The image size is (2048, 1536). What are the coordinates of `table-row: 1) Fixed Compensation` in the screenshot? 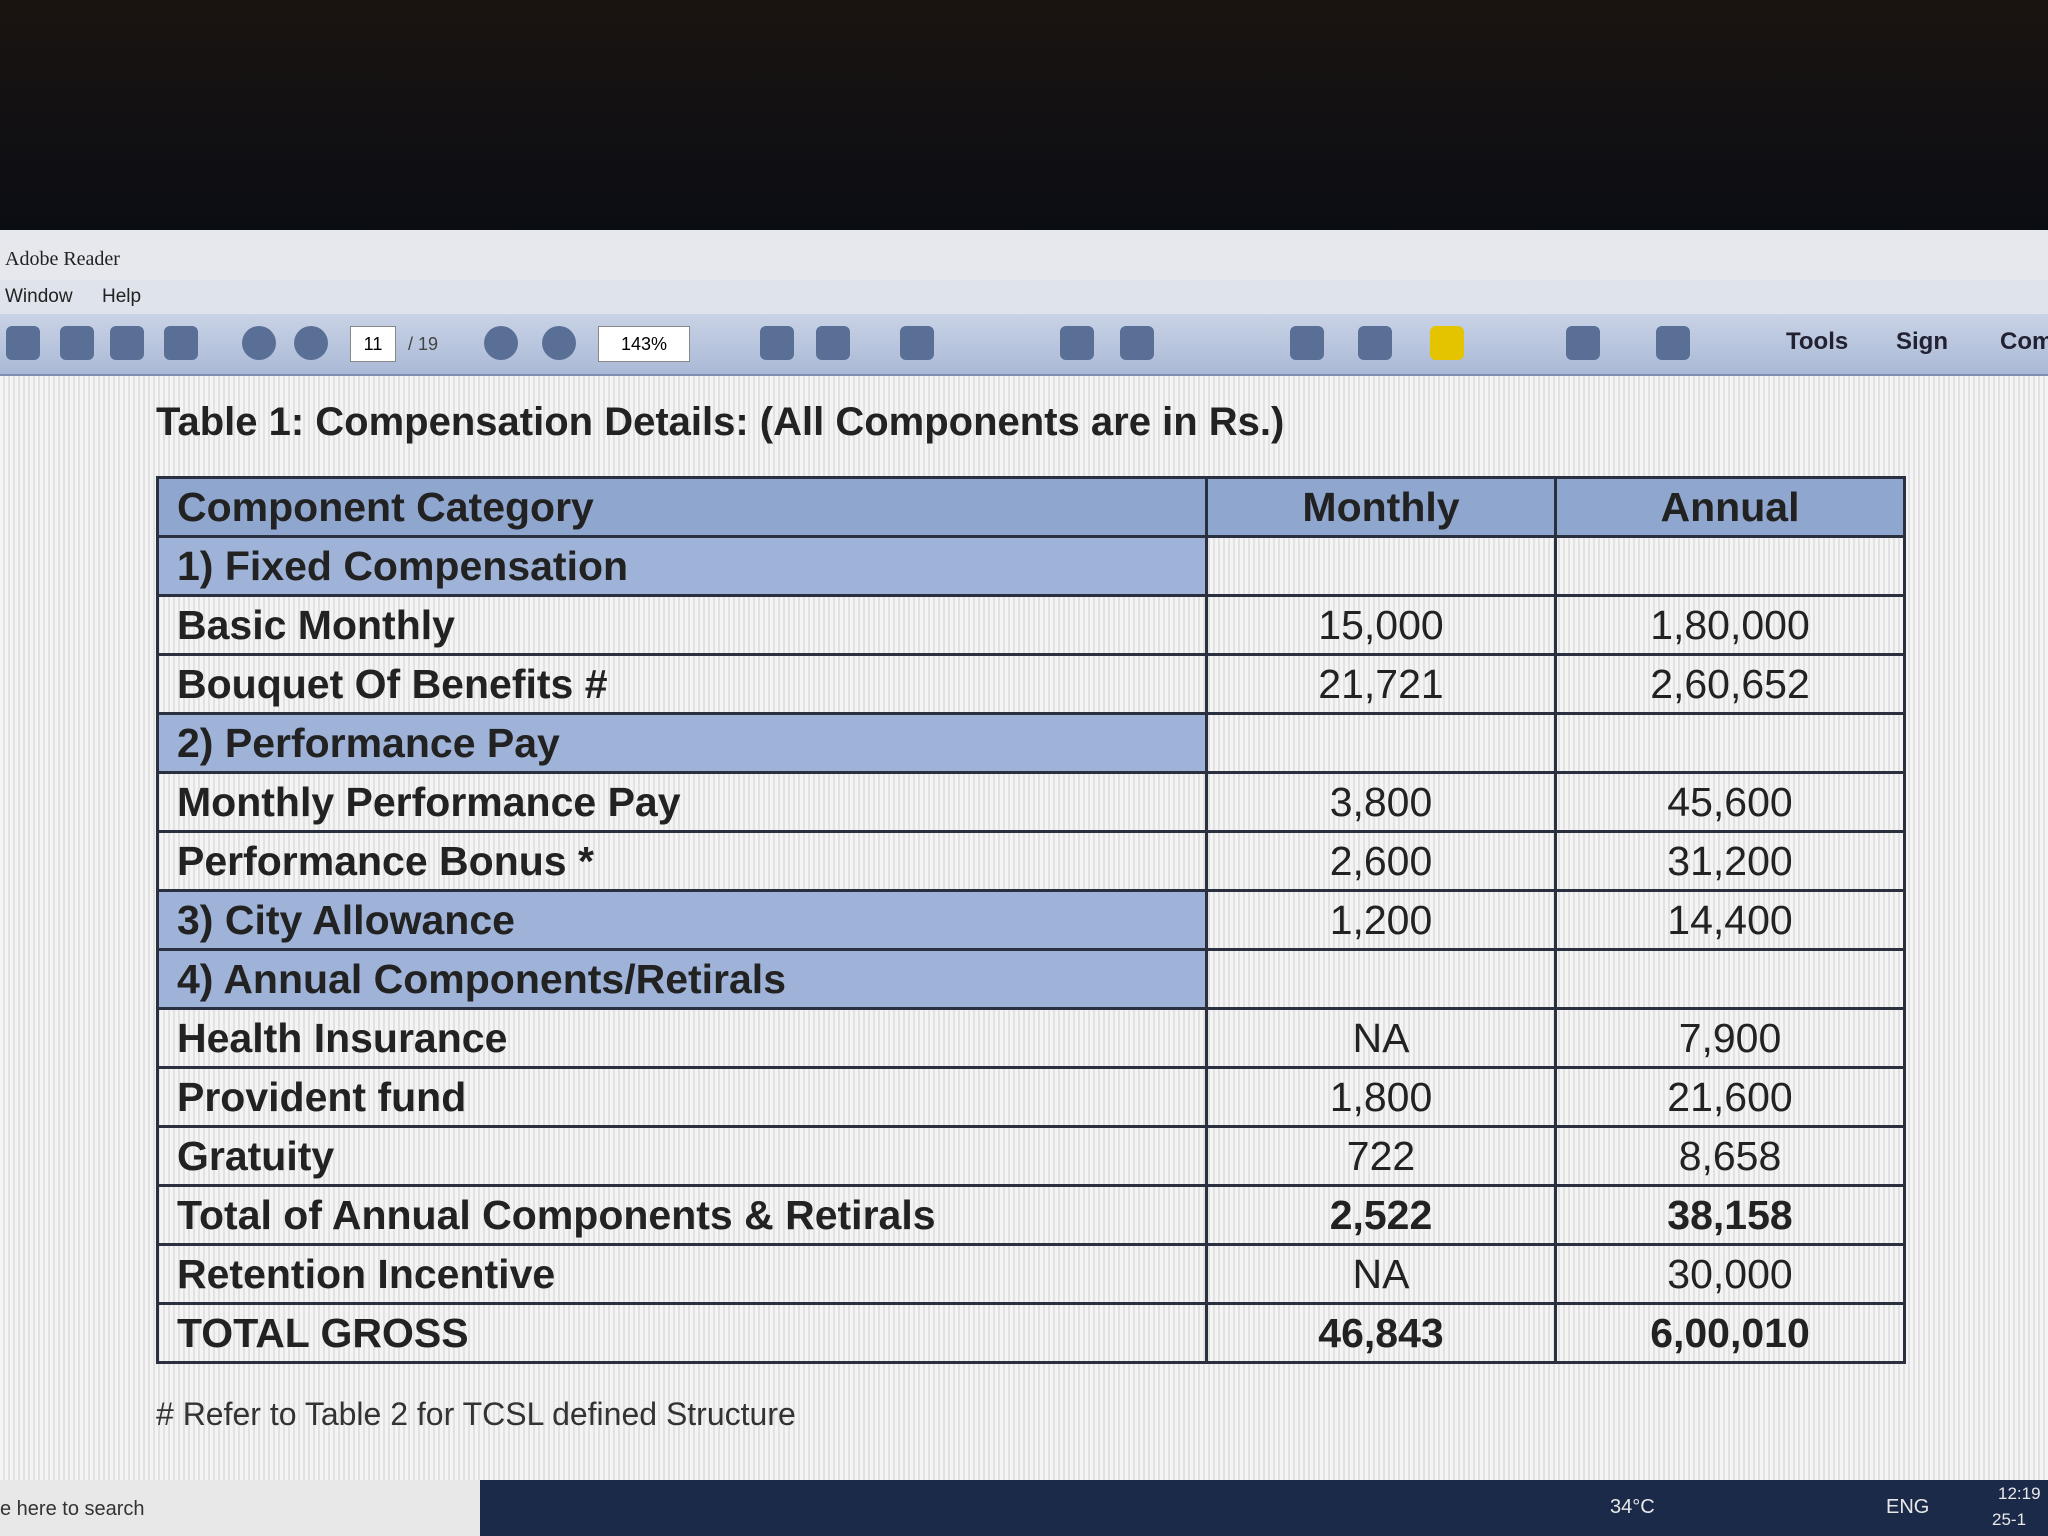 It's located at (1031, 566).